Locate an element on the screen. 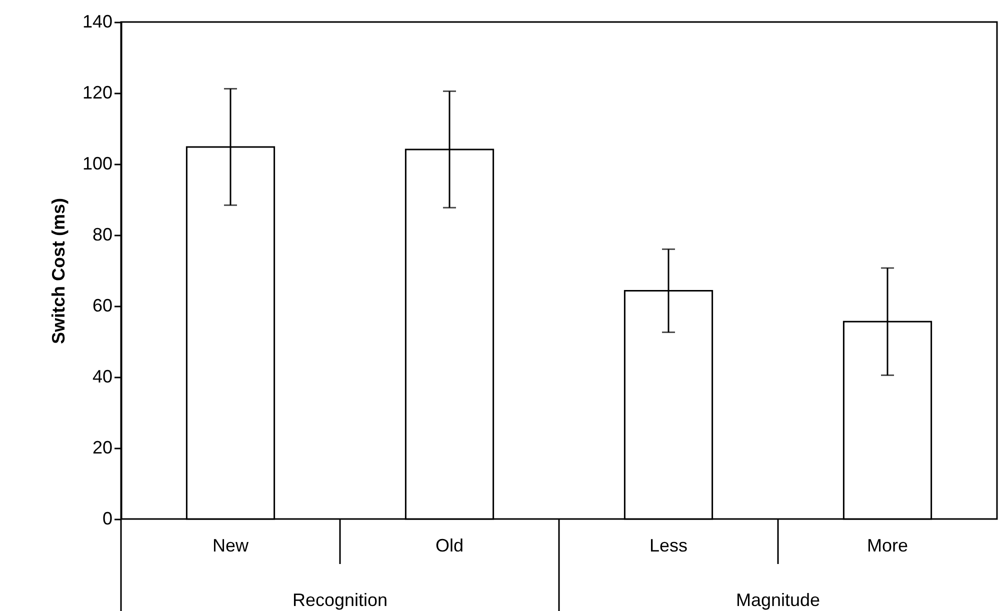 This screenshot has width=999, height=611. y-tick-label: 60 is located at coordinates (102, 306).